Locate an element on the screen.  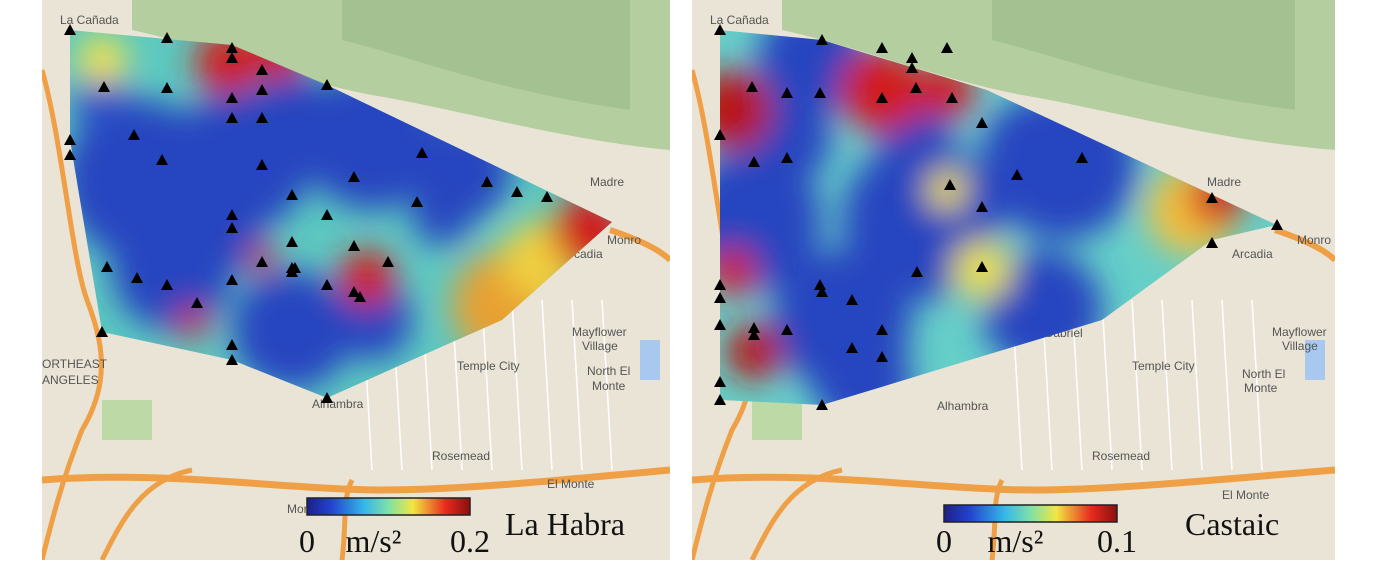
place-label: ORTHEAST is located at coordinates (75, 364).